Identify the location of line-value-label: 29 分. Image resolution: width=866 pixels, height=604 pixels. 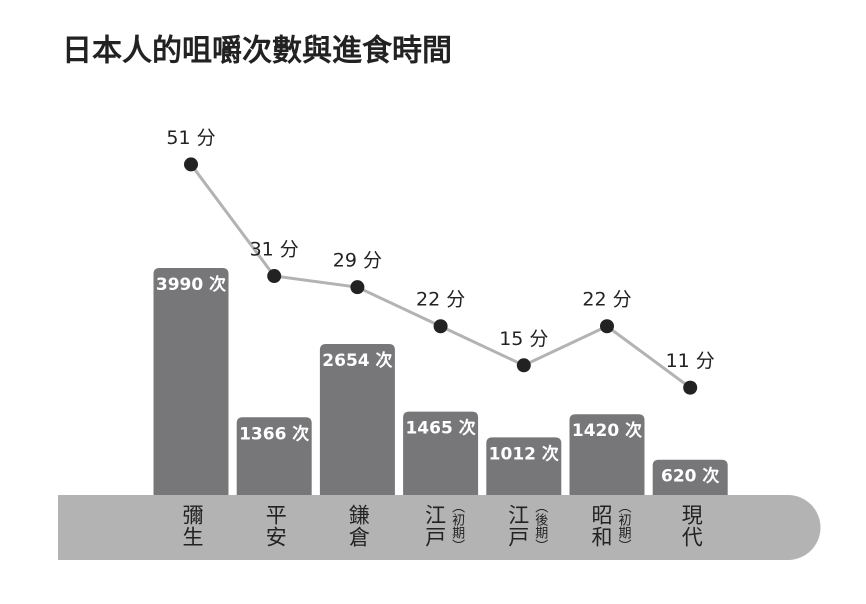
(357, 261).